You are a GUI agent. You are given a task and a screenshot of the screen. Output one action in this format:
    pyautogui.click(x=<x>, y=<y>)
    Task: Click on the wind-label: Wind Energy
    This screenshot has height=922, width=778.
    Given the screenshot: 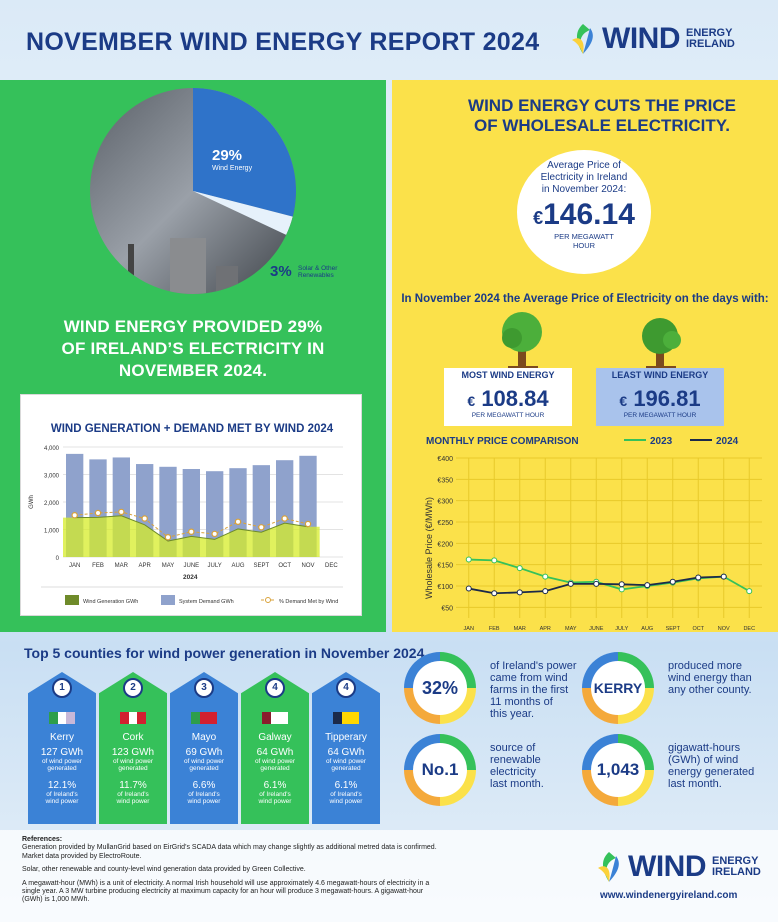 What is the action you would take?
    pyautogui.click(x=232, y=168)
    